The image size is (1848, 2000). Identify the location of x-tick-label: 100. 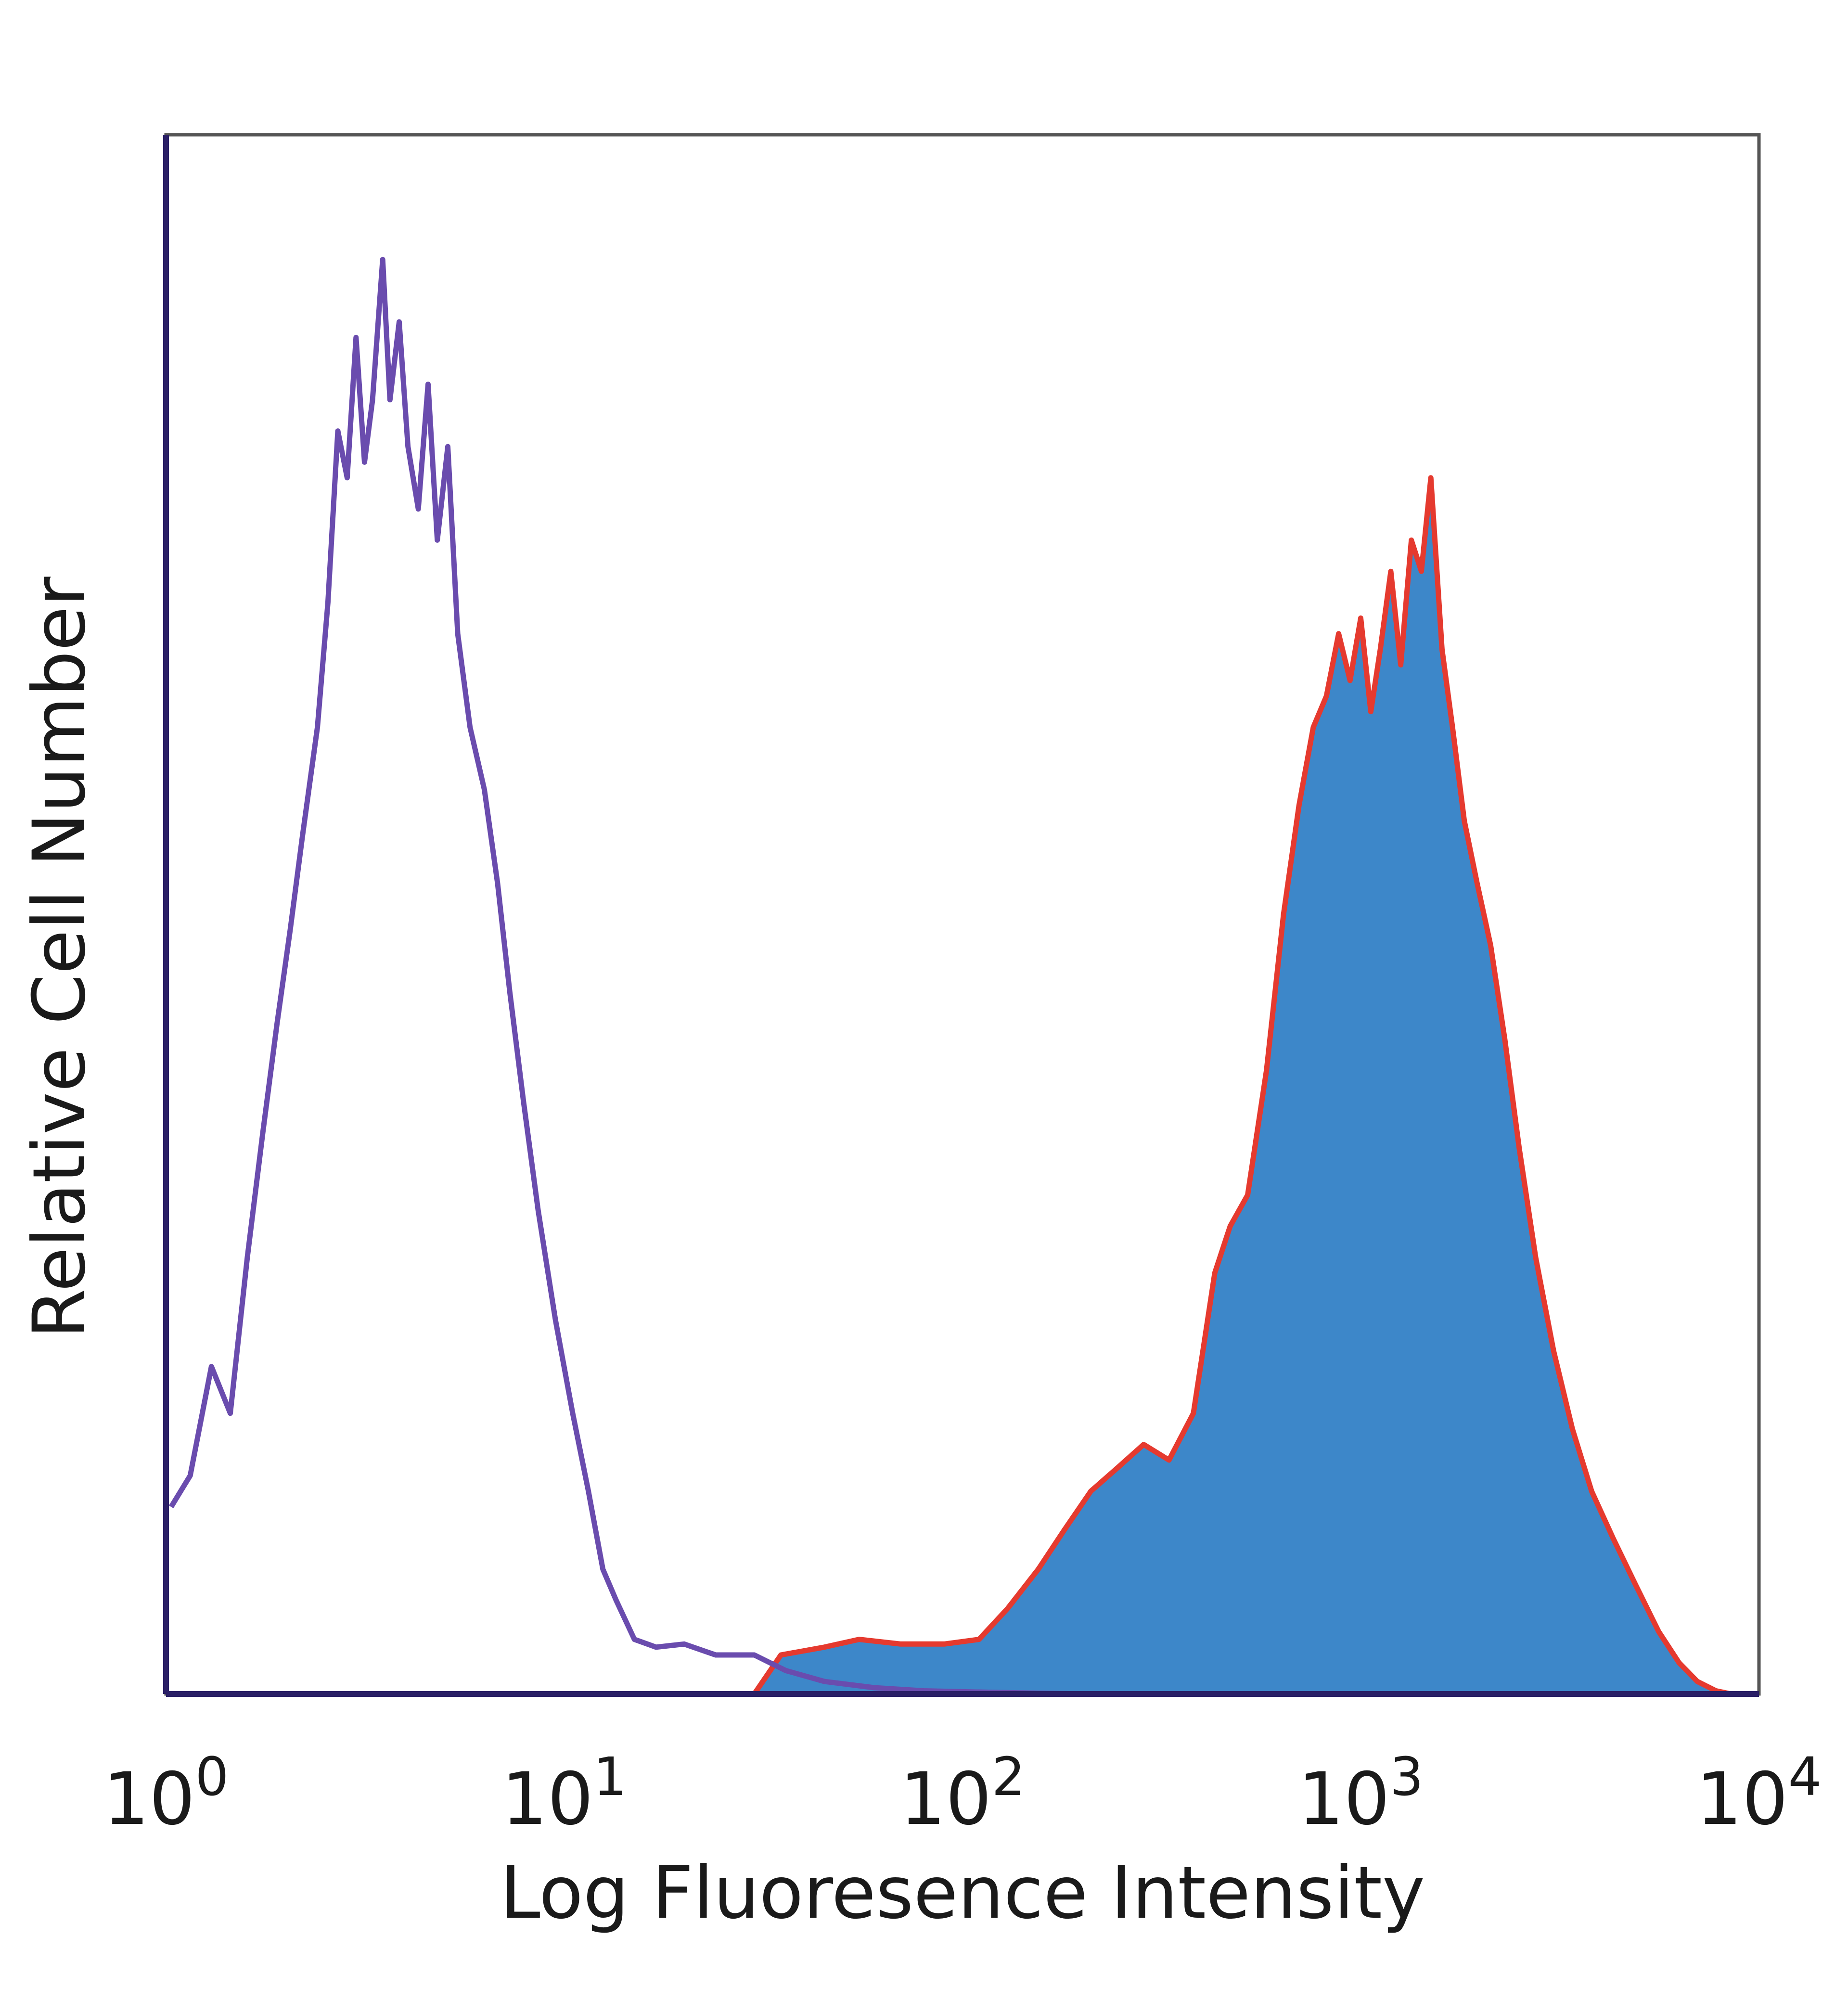
(166, 1793).